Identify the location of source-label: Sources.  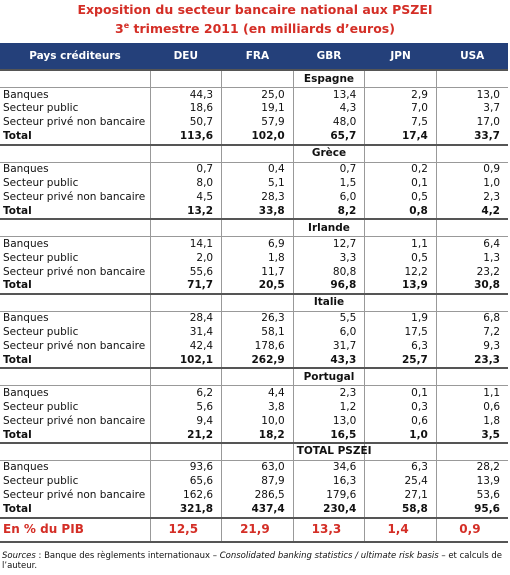
(19, 555).